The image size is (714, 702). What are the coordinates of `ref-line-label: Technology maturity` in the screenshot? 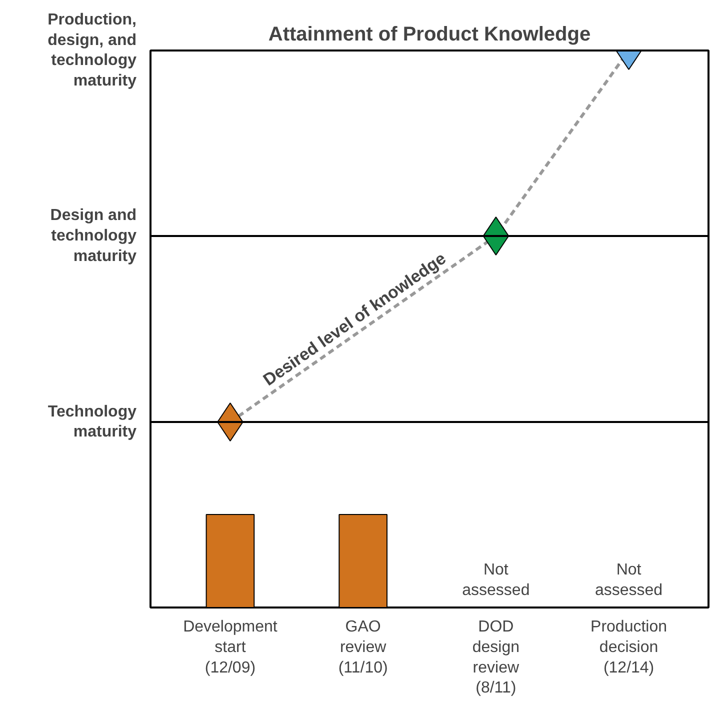 It's located at (92, 422).